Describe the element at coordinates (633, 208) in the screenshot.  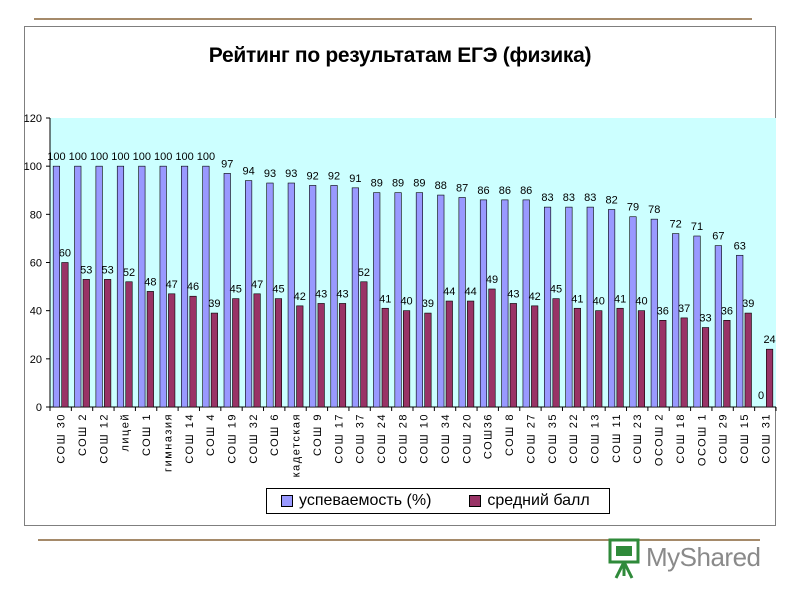
I see `data-label-success: 79` at that location.